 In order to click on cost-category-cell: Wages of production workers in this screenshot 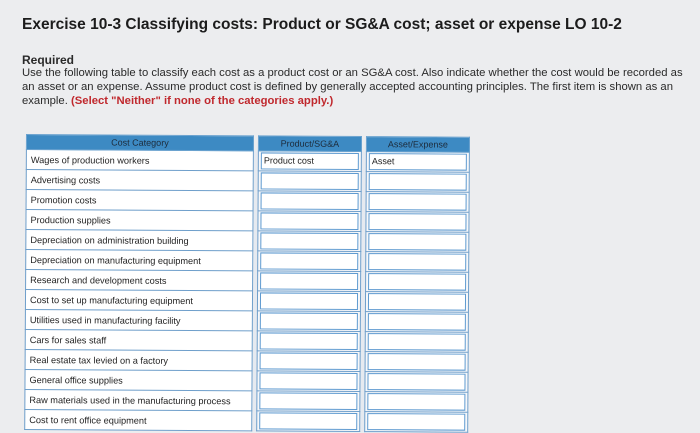, I will do `click(140, 160)`.